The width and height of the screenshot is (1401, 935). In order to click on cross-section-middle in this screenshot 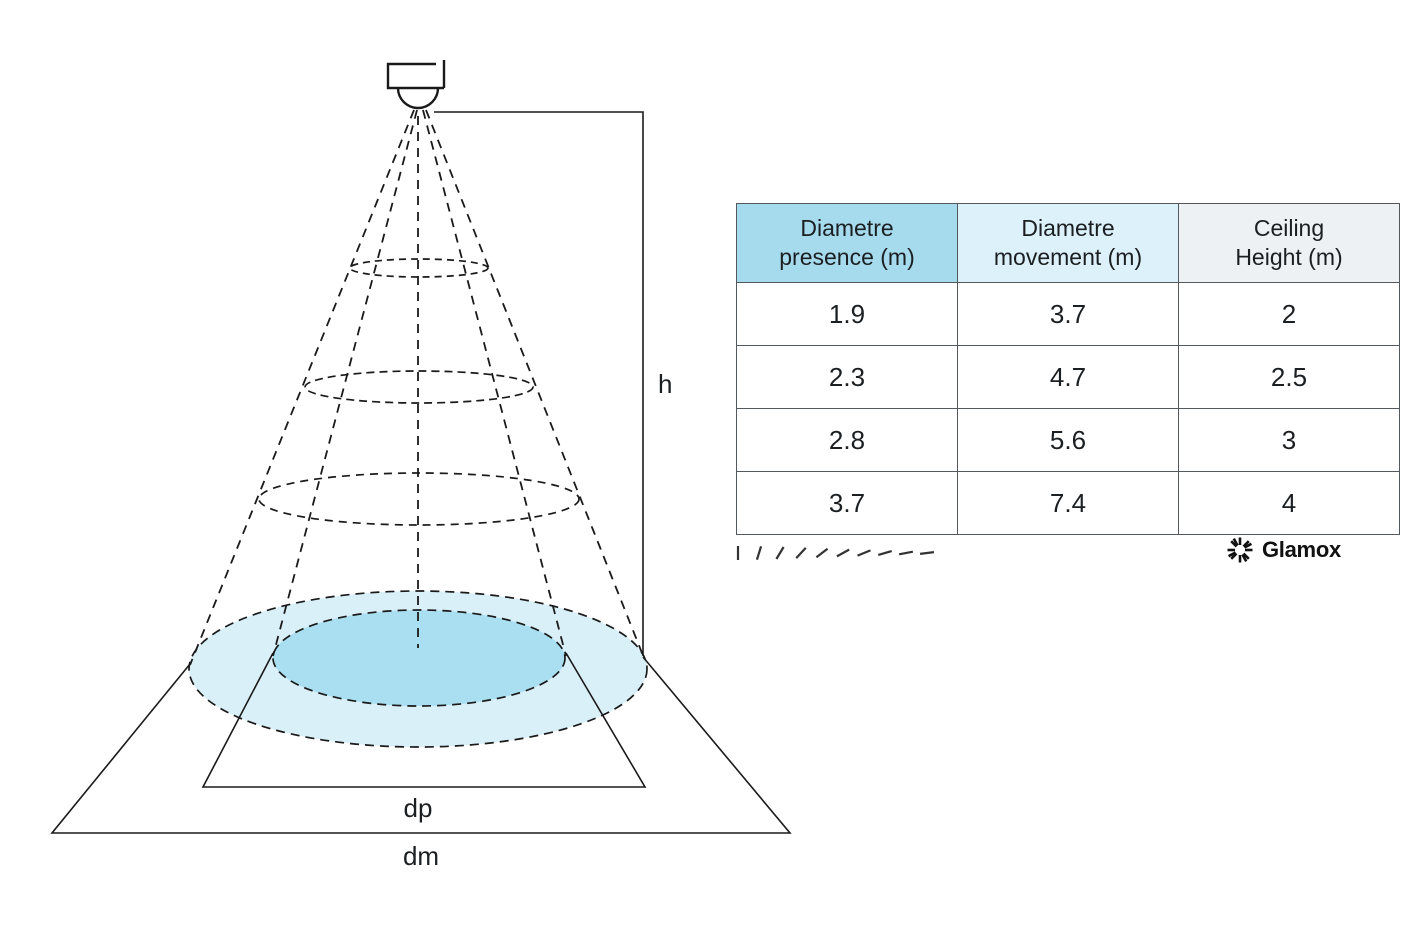, I will do `click(419, 387)`.